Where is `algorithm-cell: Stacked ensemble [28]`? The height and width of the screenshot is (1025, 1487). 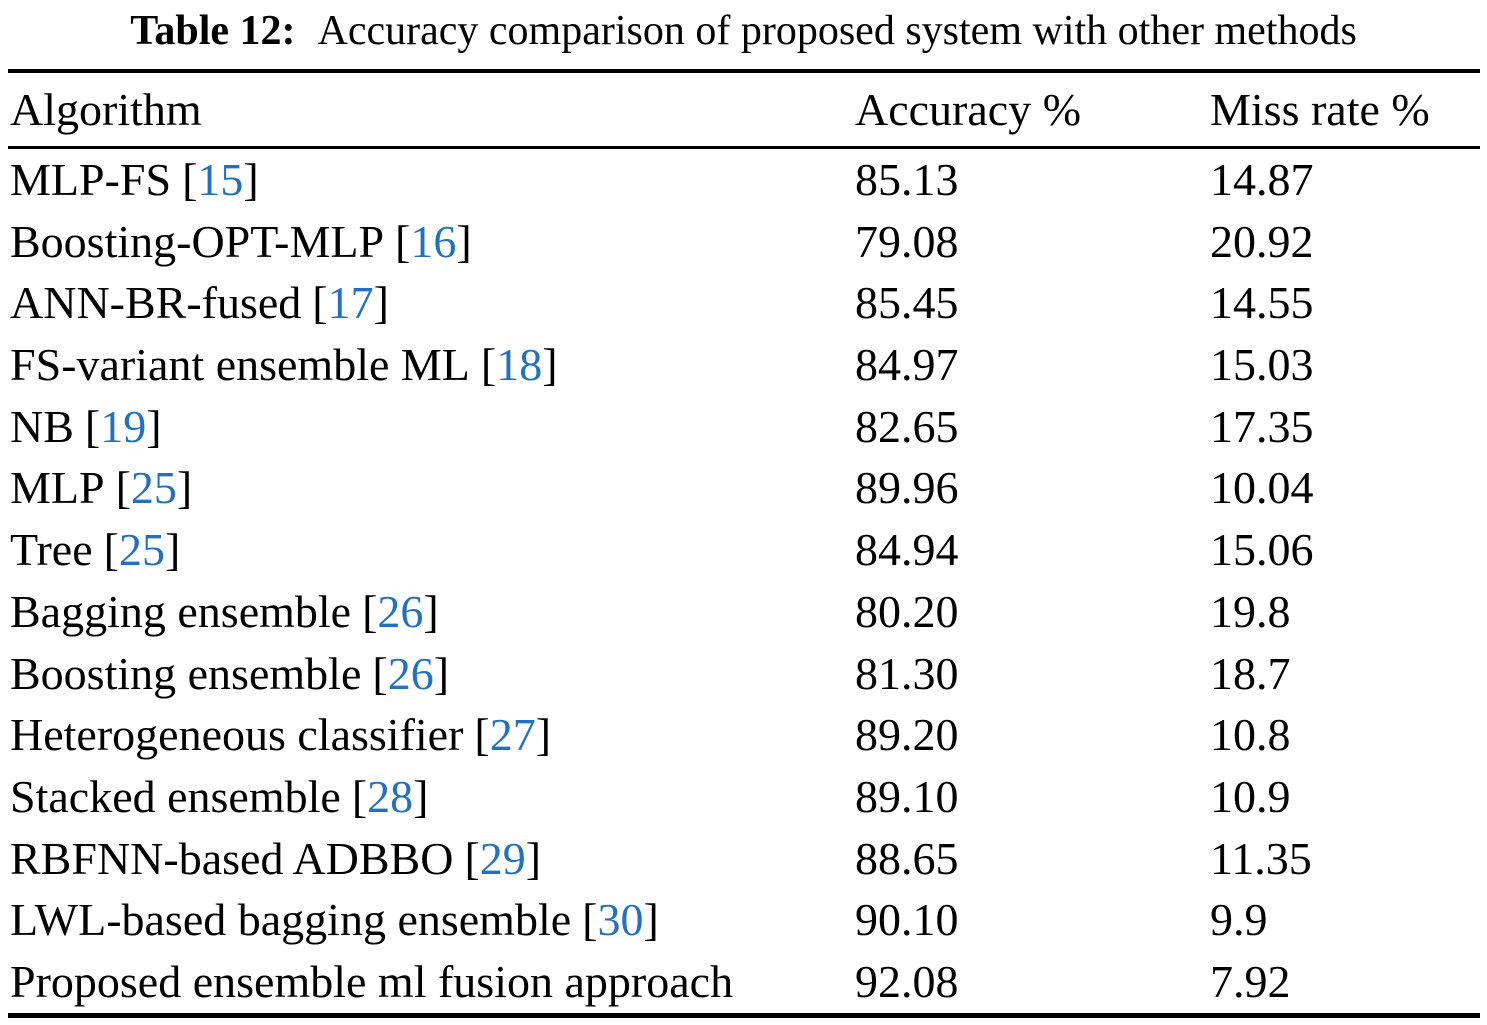 algorithm-cell: Stacked ensemble [28] is located at coordinates (431, 797).